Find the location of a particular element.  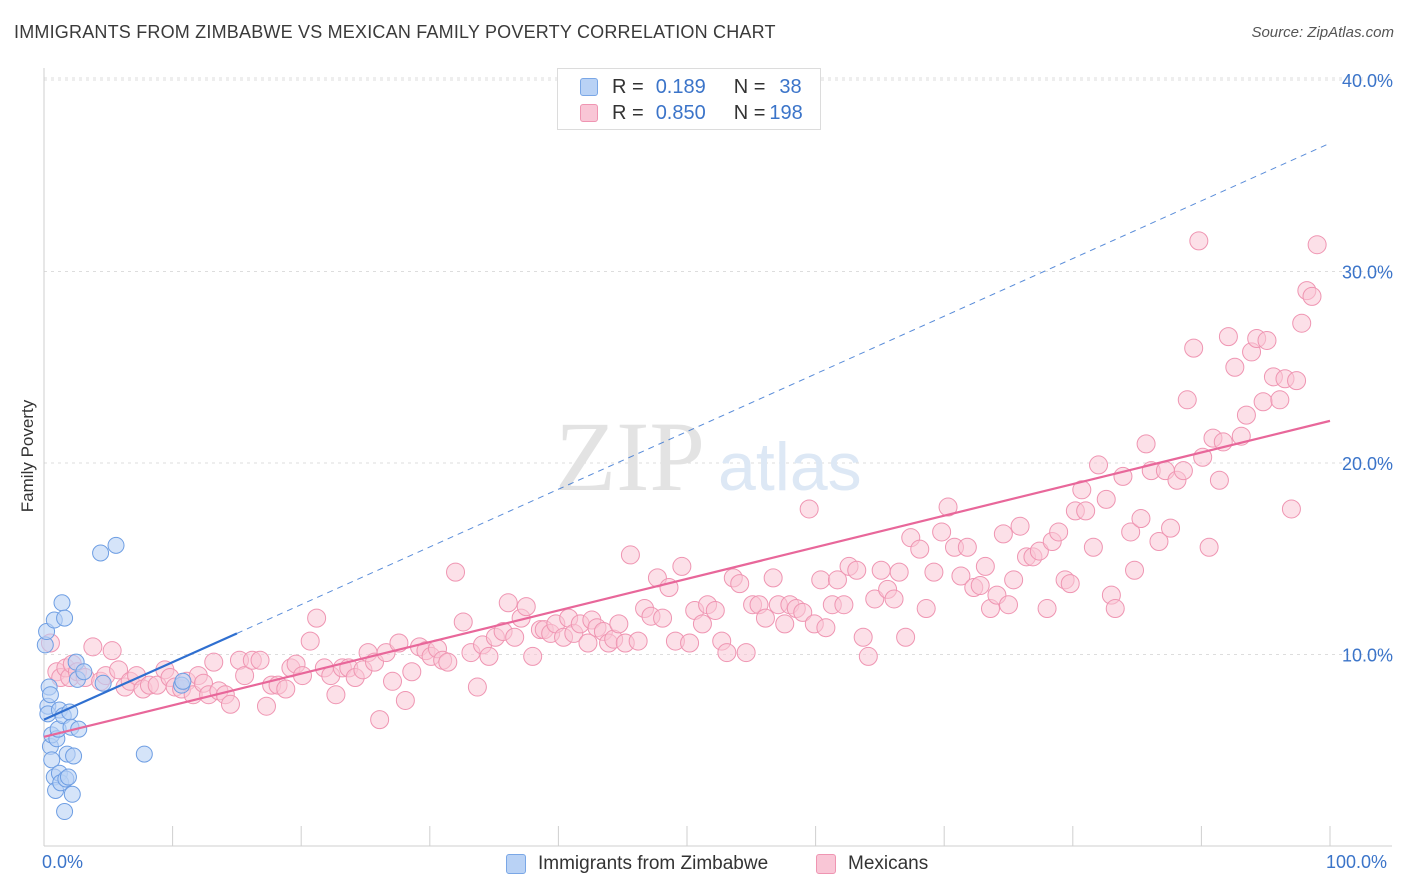

stats-swatch-mexicans is located at coordinates (589, 113).